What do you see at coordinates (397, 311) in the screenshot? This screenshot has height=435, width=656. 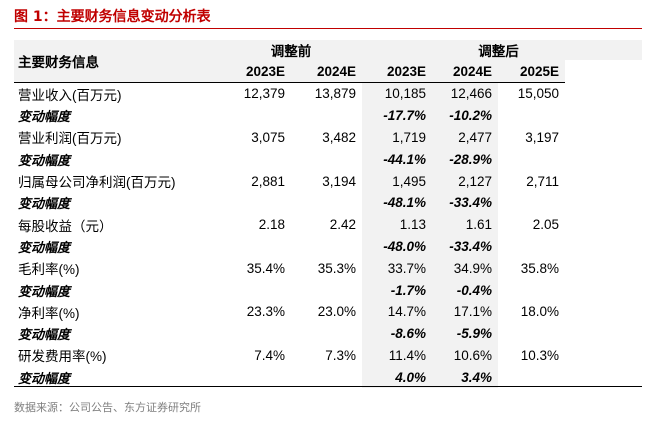 I see `cell-value: 14.7%` at bounding box center [397, 311].